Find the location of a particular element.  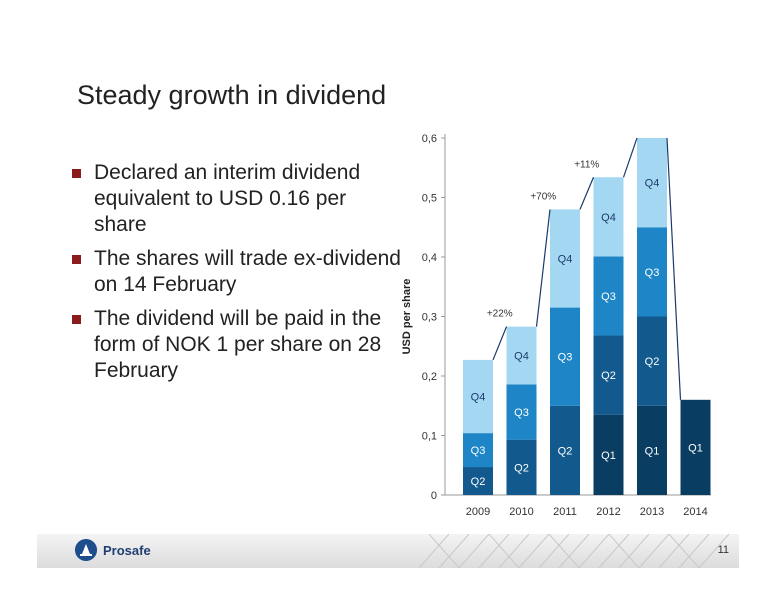

x-tick-label: 2009 is located at coordinates (478, 512).